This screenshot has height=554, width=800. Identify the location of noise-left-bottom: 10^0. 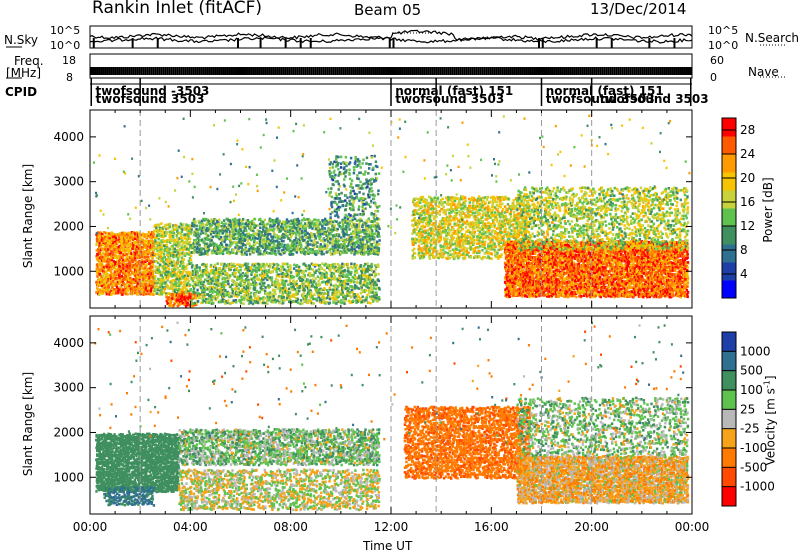
(65, 45).